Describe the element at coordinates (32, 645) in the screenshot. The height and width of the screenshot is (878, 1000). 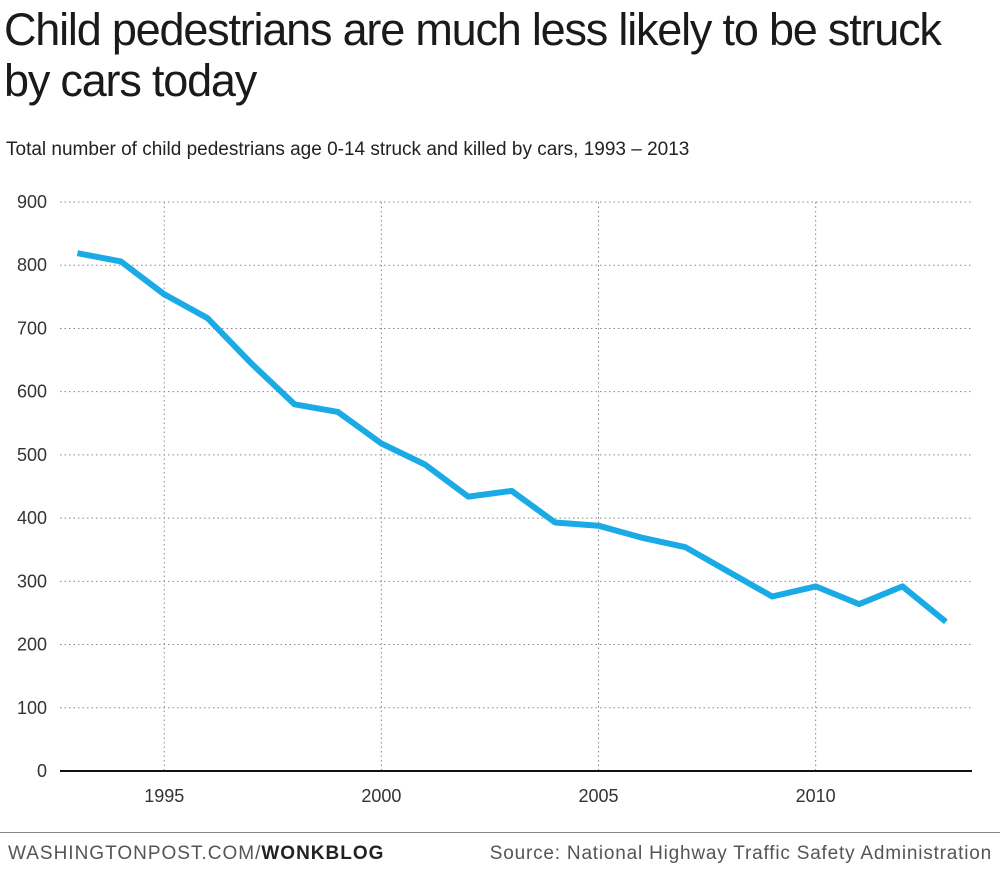
I see `y-tick-label: 200` at that location.